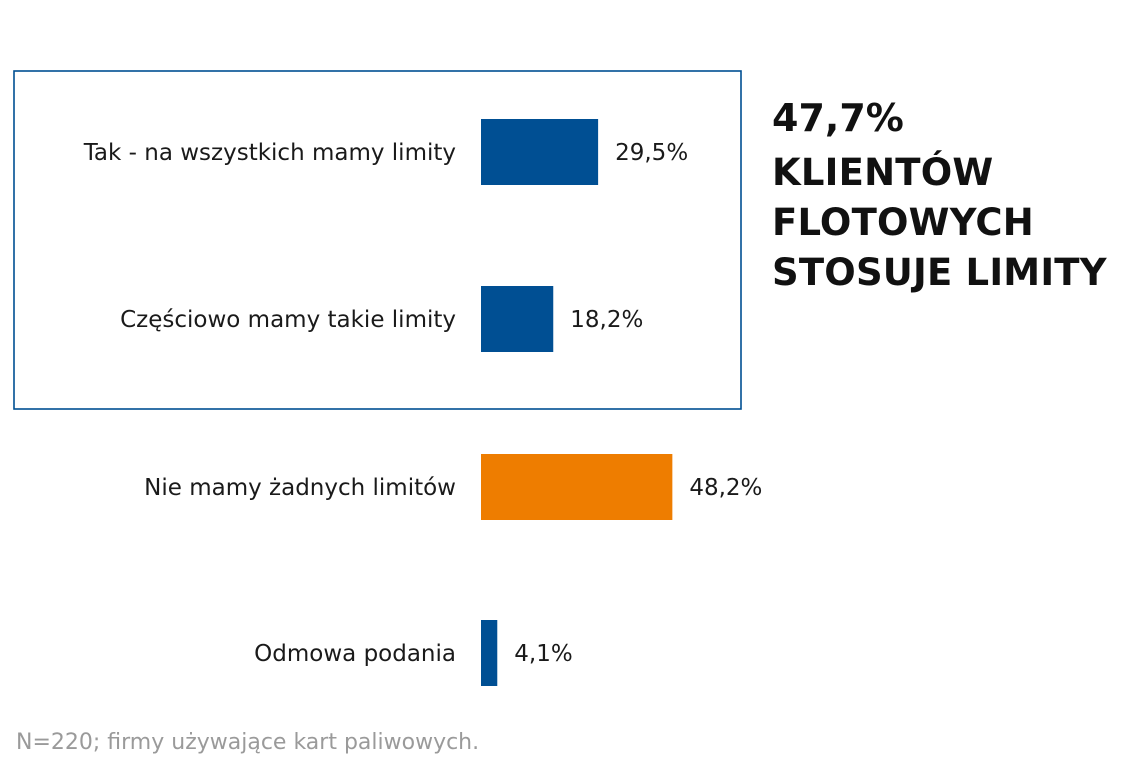 The width and height of the screenshot is (1140, 784). I want to click on callout-text: KLIENTÓW FLOTOWYCH STOSUJE LIMITY, so click(939, 222).